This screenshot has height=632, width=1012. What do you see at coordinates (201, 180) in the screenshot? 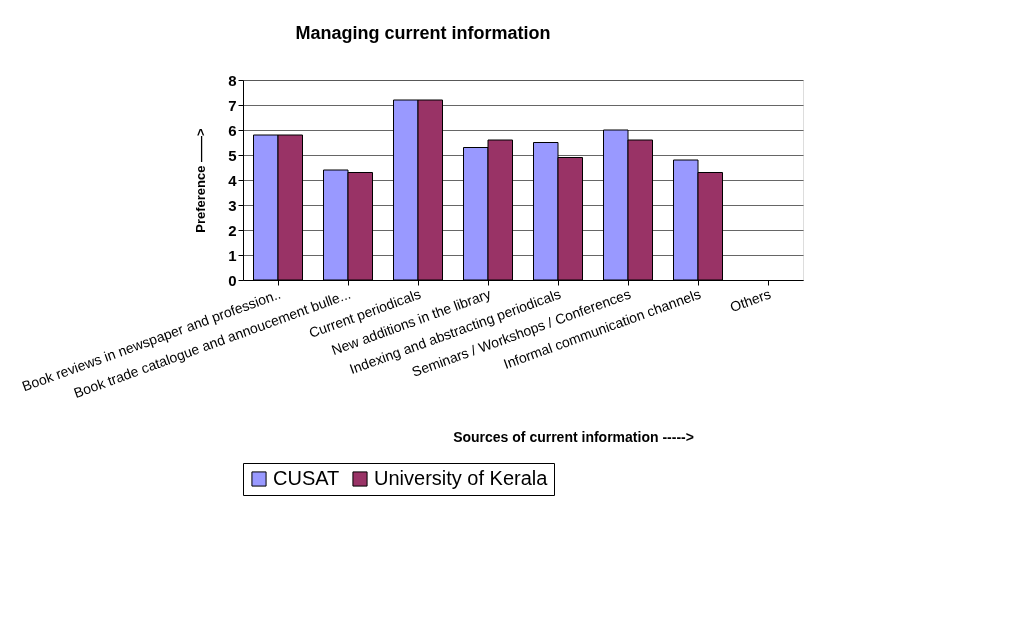
I see `y-axis-title: Preference ——>` at bounding box center [201, 180].